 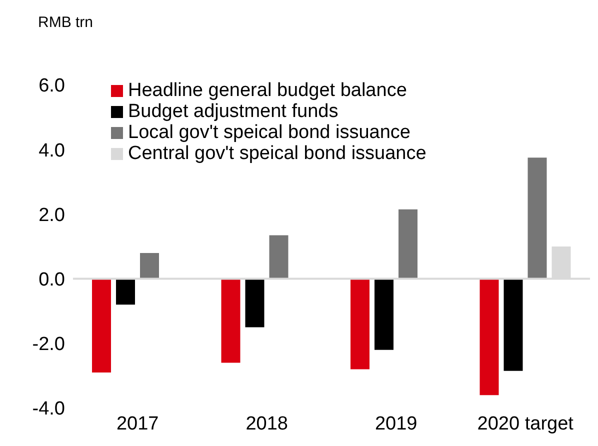 What do you see at coordinates (525, 423) in the screenshot?
I see `x-tick-label: 2020 target` at bounding box center [525, 423].